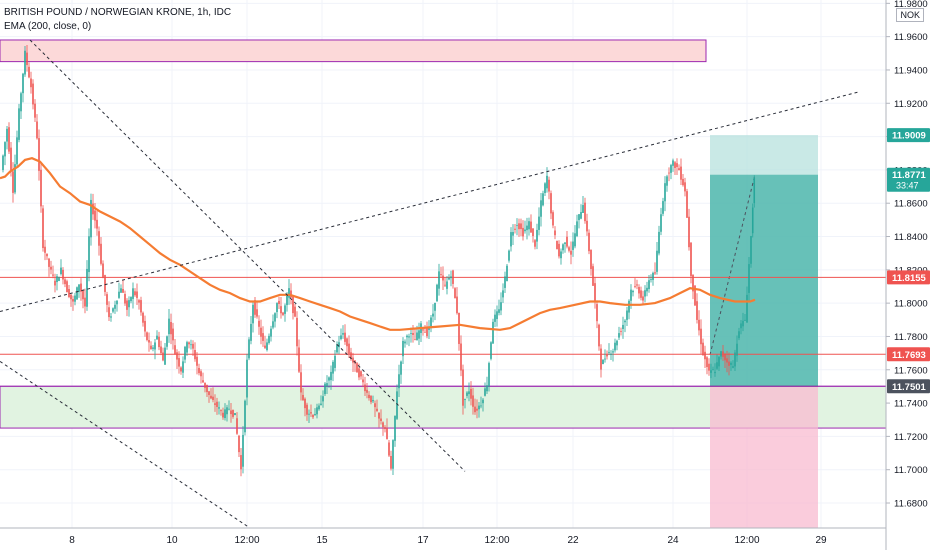  What do you see at coordinates (911, 5) in the screenshot?
I see `price-tick-label: 11.9800` at bounding box center [911, 5].